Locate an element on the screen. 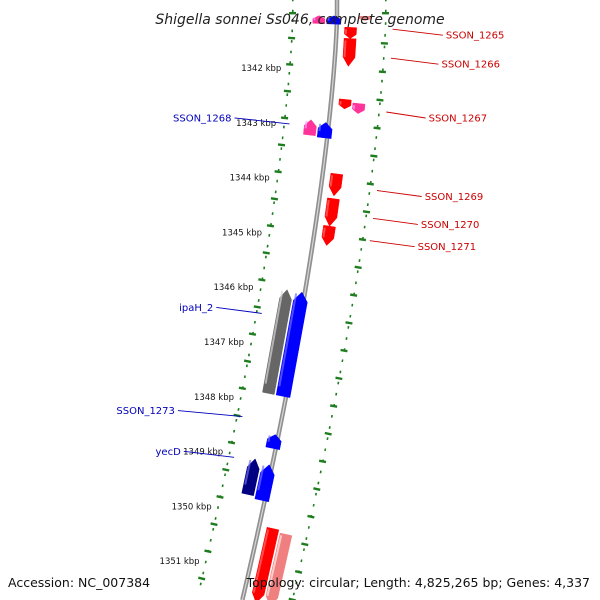 The width and height of the screenshot is (600, 600). accession-text: Accession: NC_007384 is located at coordinates (79, 582).